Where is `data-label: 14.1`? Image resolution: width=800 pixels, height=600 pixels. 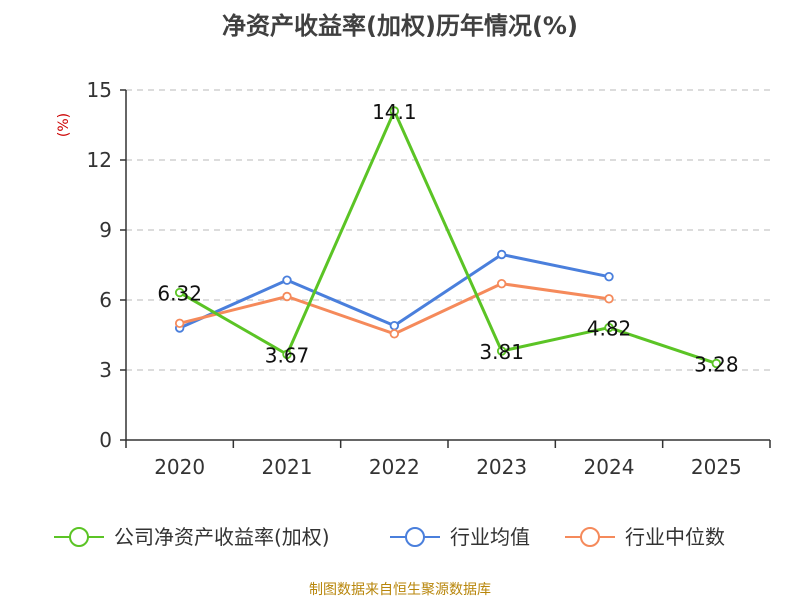 data-label: 14.1 is located at coordinates (394, 112).